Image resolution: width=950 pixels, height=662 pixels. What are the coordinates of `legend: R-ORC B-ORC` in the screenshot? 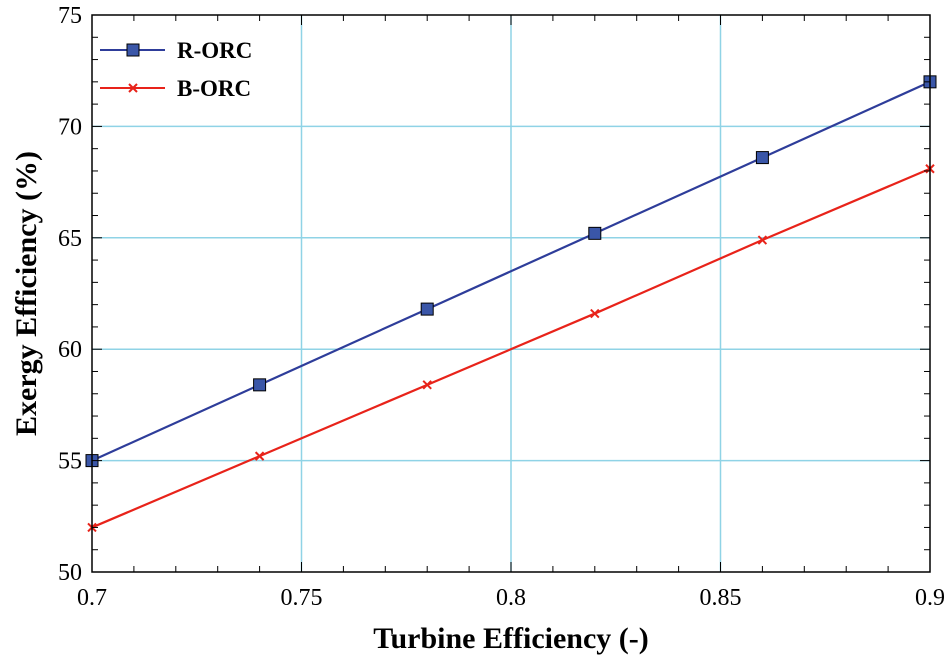 It's located at (176, 69).